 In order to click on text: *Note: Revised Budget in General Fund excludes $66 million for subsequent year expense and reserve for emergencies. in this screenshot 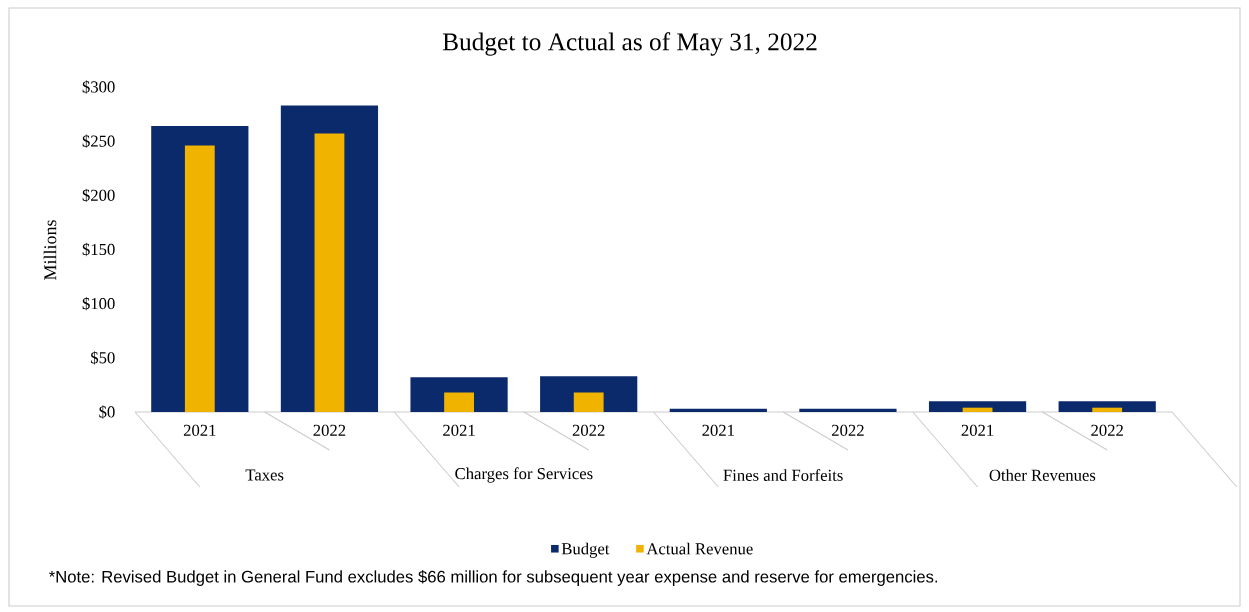, I will do `click(493, 578)`.